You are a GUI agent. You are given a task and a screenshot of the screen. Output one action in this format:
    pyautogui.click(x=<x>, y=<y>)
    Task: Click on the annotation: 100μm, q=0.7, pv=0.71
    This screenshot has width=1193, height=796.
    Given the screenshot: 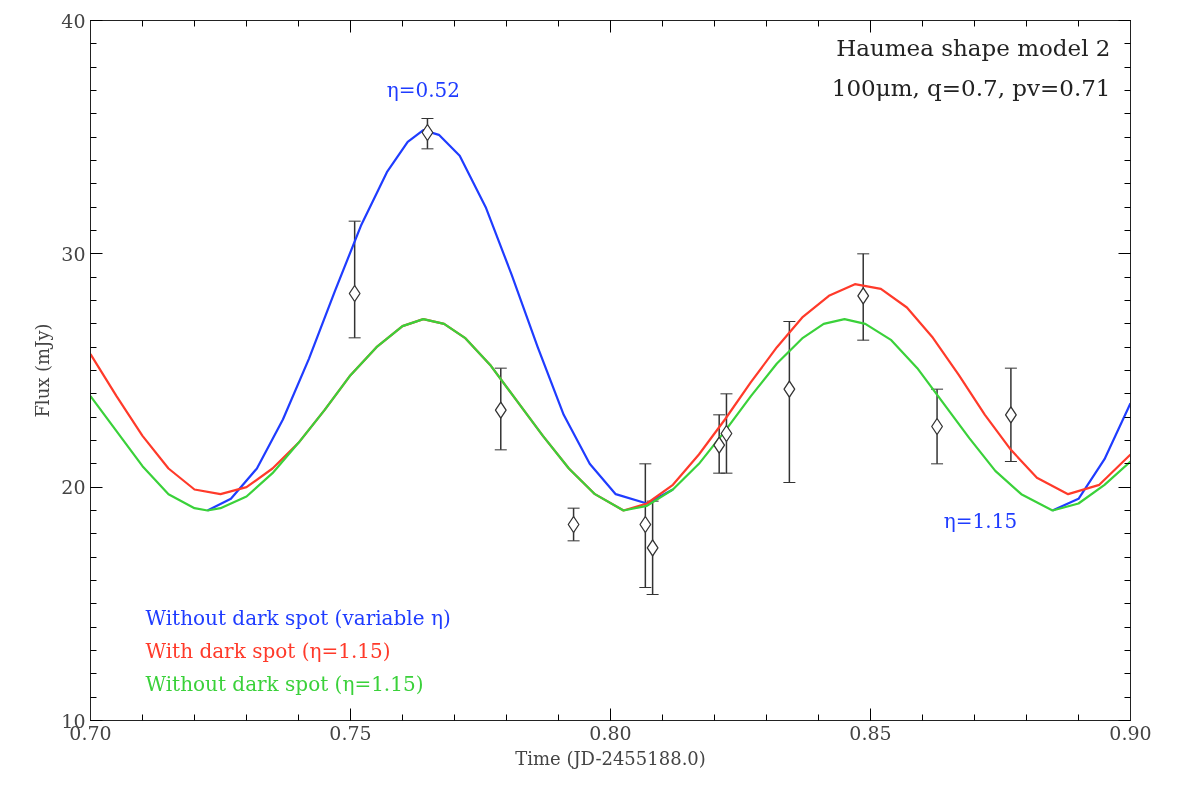 What is the action you would take?
    pyautogui.click(x=971, y=87)
    